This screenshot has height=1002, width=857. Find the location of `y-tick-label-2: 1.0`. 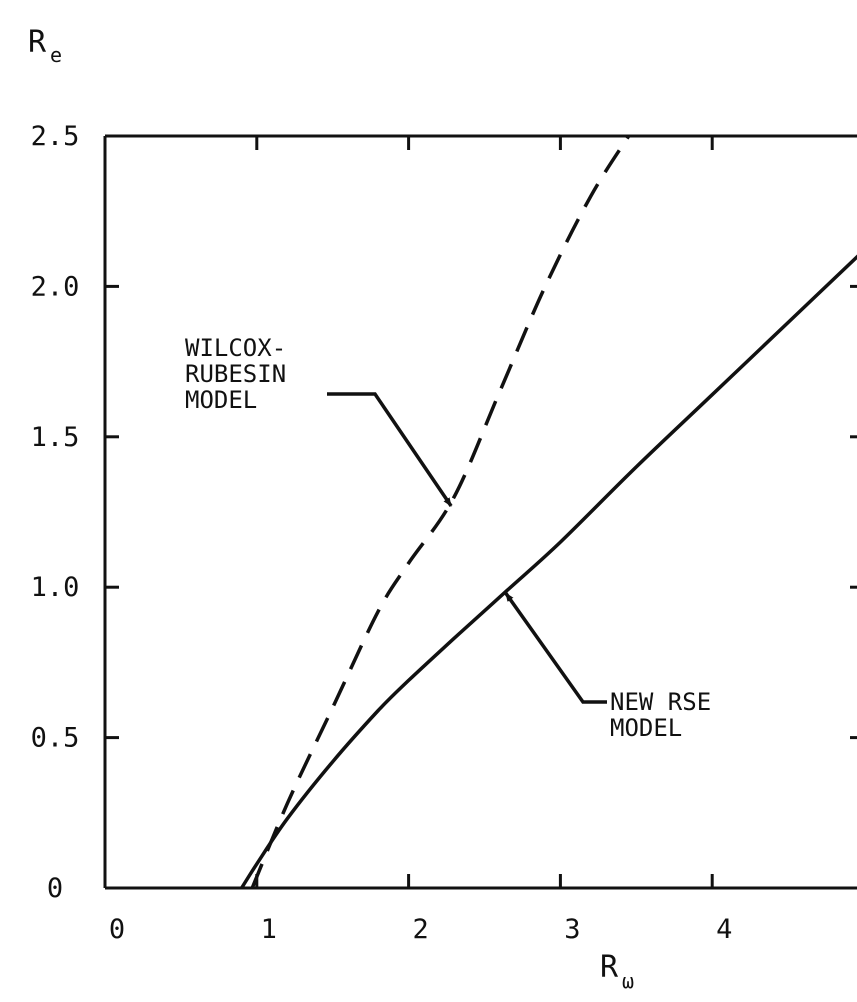

y-tick-label-2: 1.0 is located at coordinates (55, 587).